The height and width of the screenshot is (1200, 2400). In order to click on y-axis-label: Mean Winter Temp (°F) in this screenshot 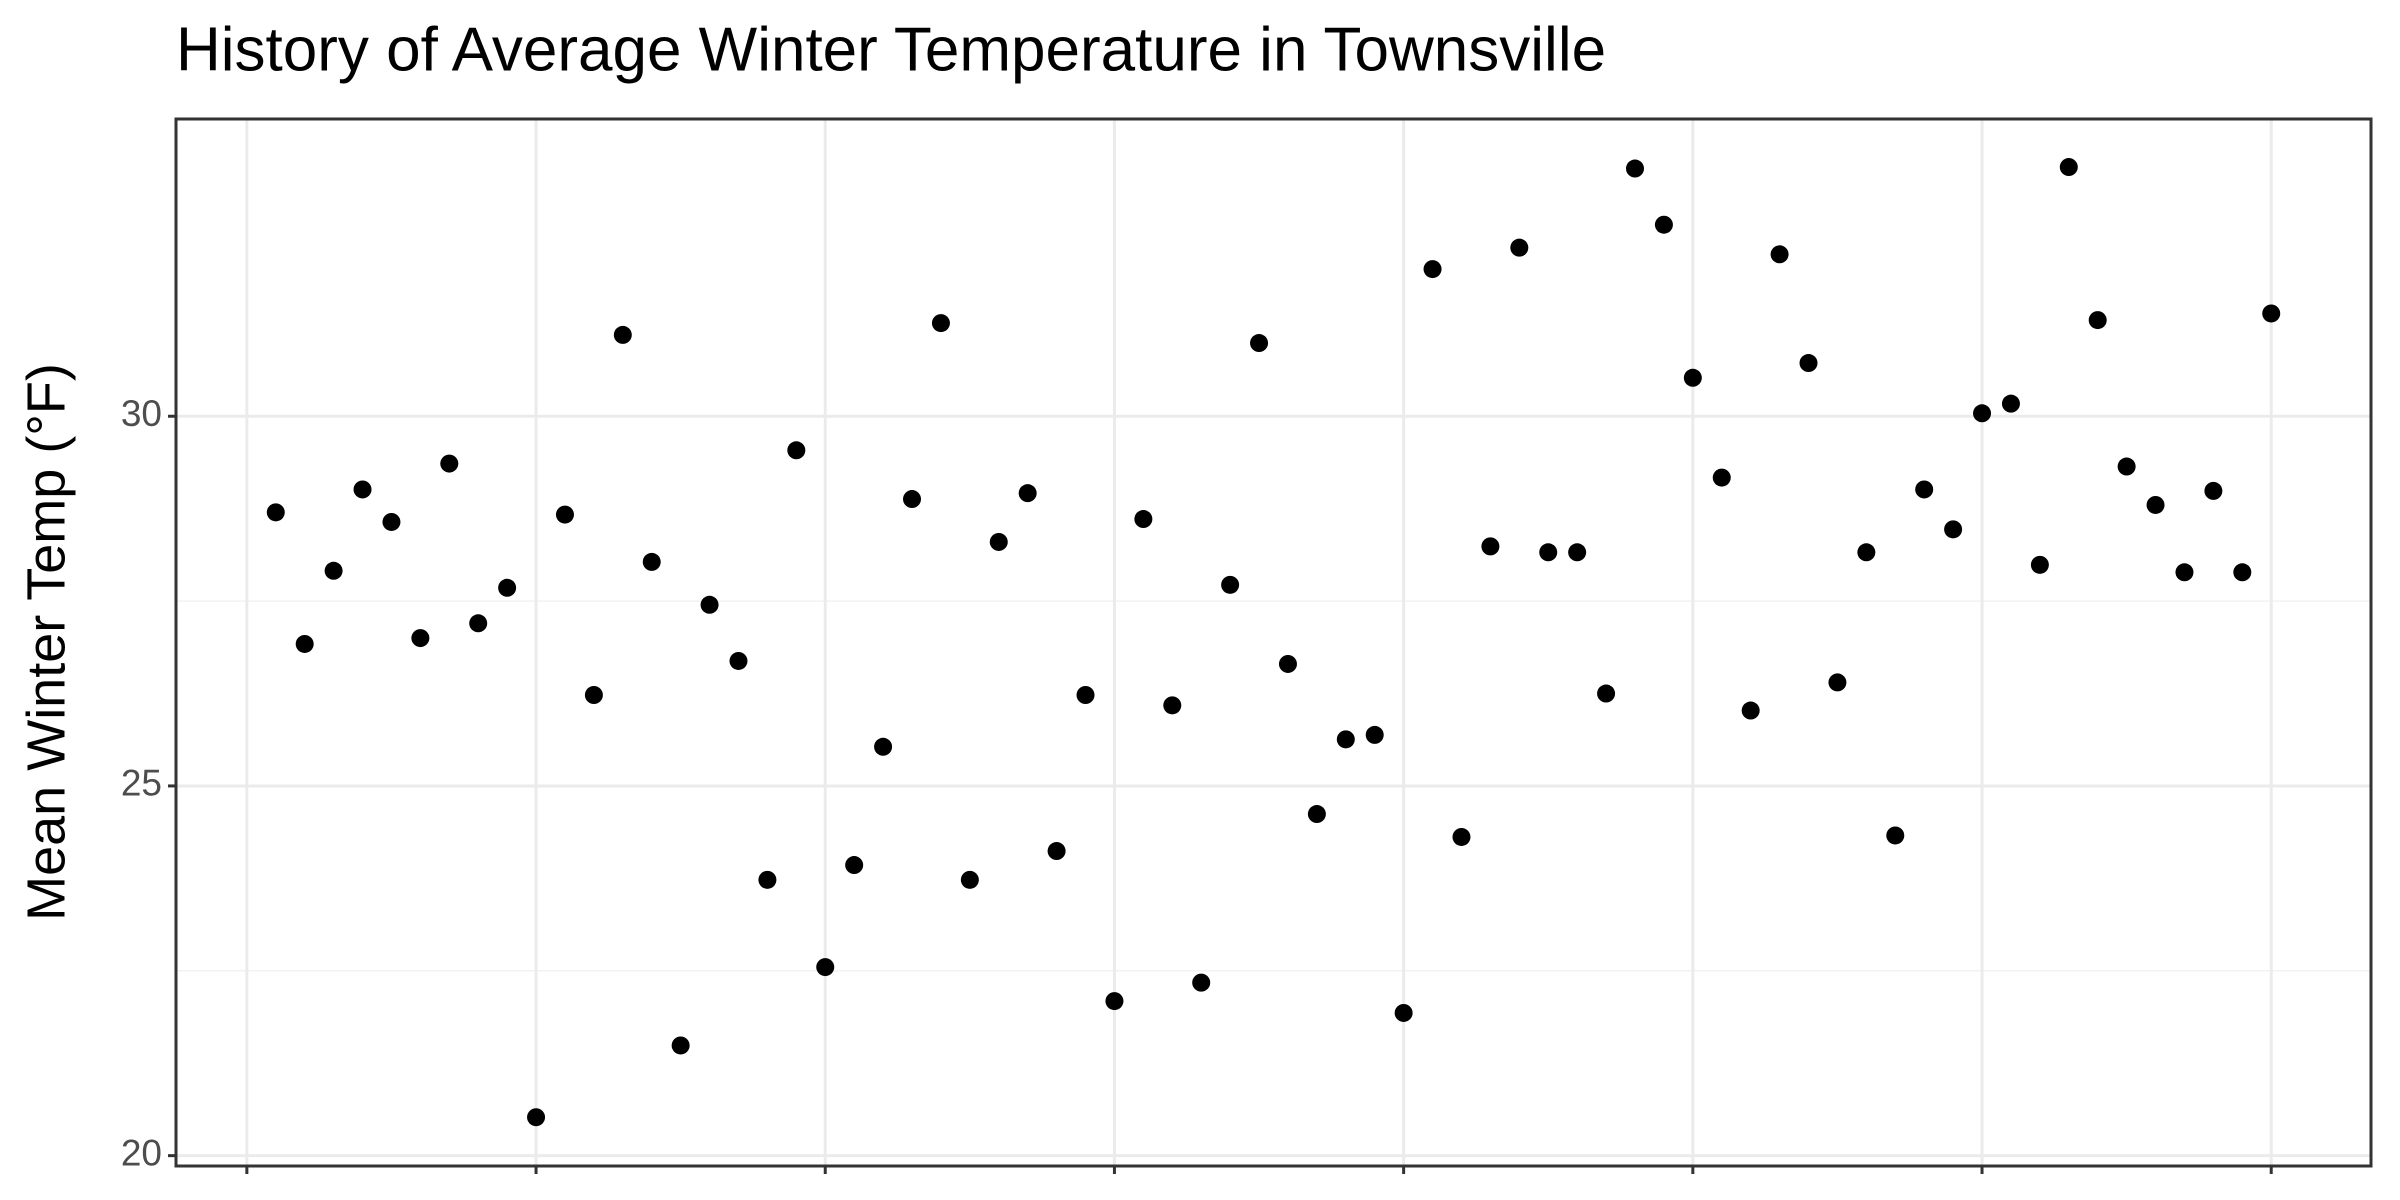, I will do `click(46, 642)`.